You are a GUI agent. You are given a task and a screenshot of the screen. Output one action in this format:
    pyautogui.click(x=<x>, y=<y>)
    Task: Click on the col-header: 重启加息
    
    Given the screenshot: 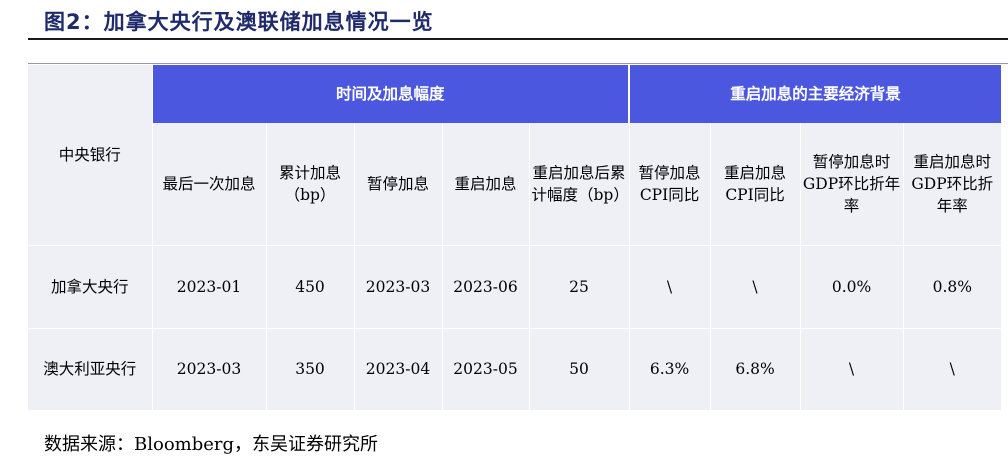 What is the action you would take?
    pyautogui.click(x=486, y=184)
    